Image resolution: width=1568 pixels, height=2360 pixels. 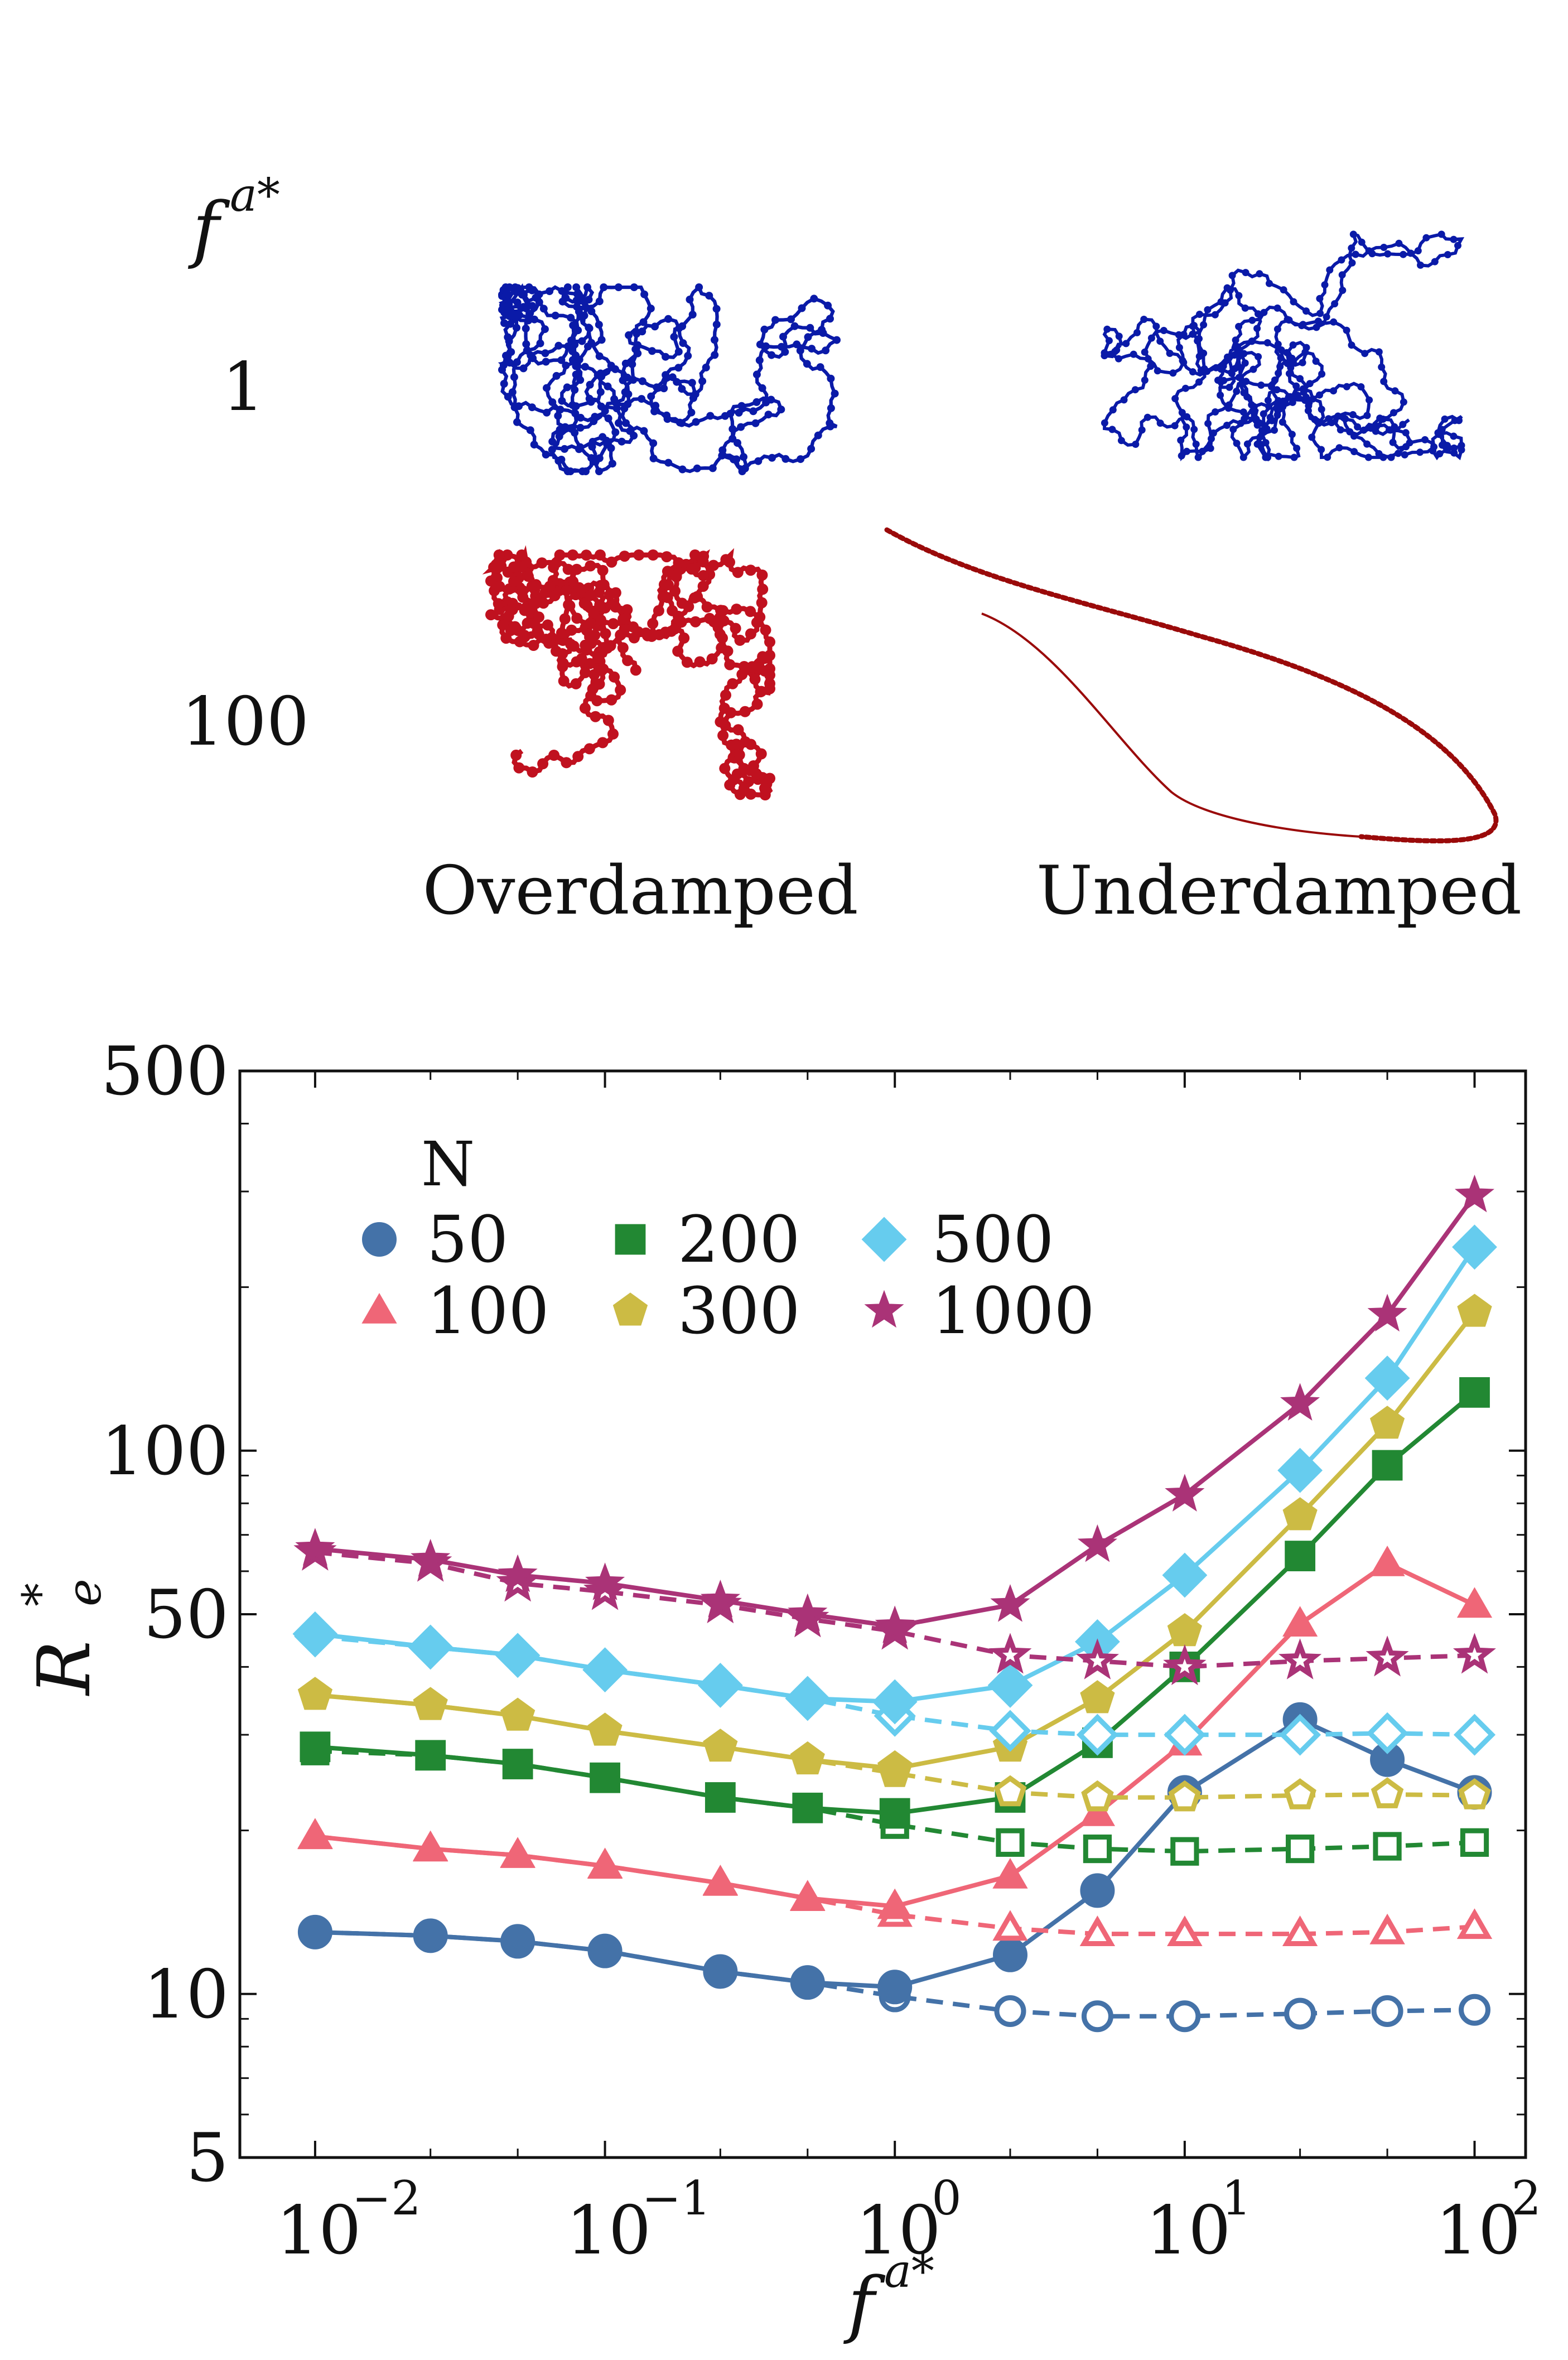 What do you see at coordinates (186, 1995) in the screenshot?
I see `y-tick-label: 10` at bounding box center [186, 1995].